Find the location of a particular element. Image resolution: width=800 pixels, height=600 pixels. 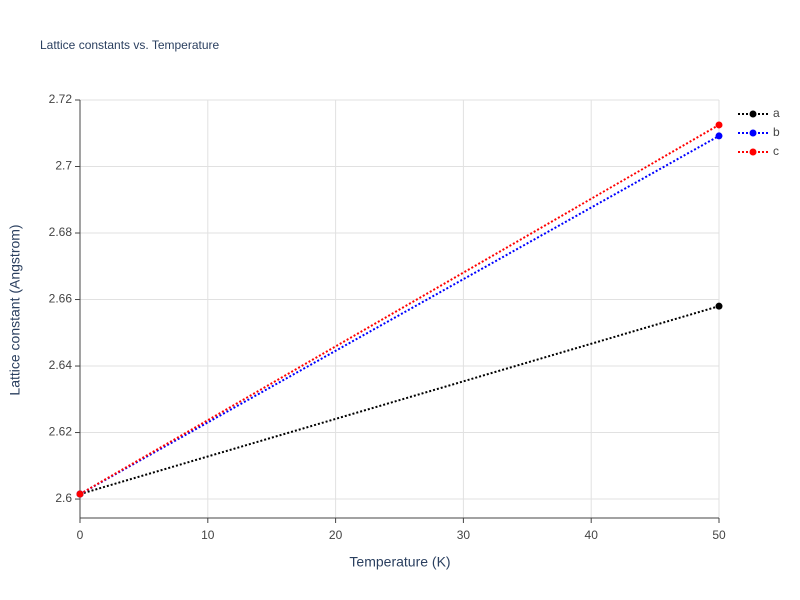

chart-title: Lattice constants vs. Temperature is located at coordinates (130, 45).